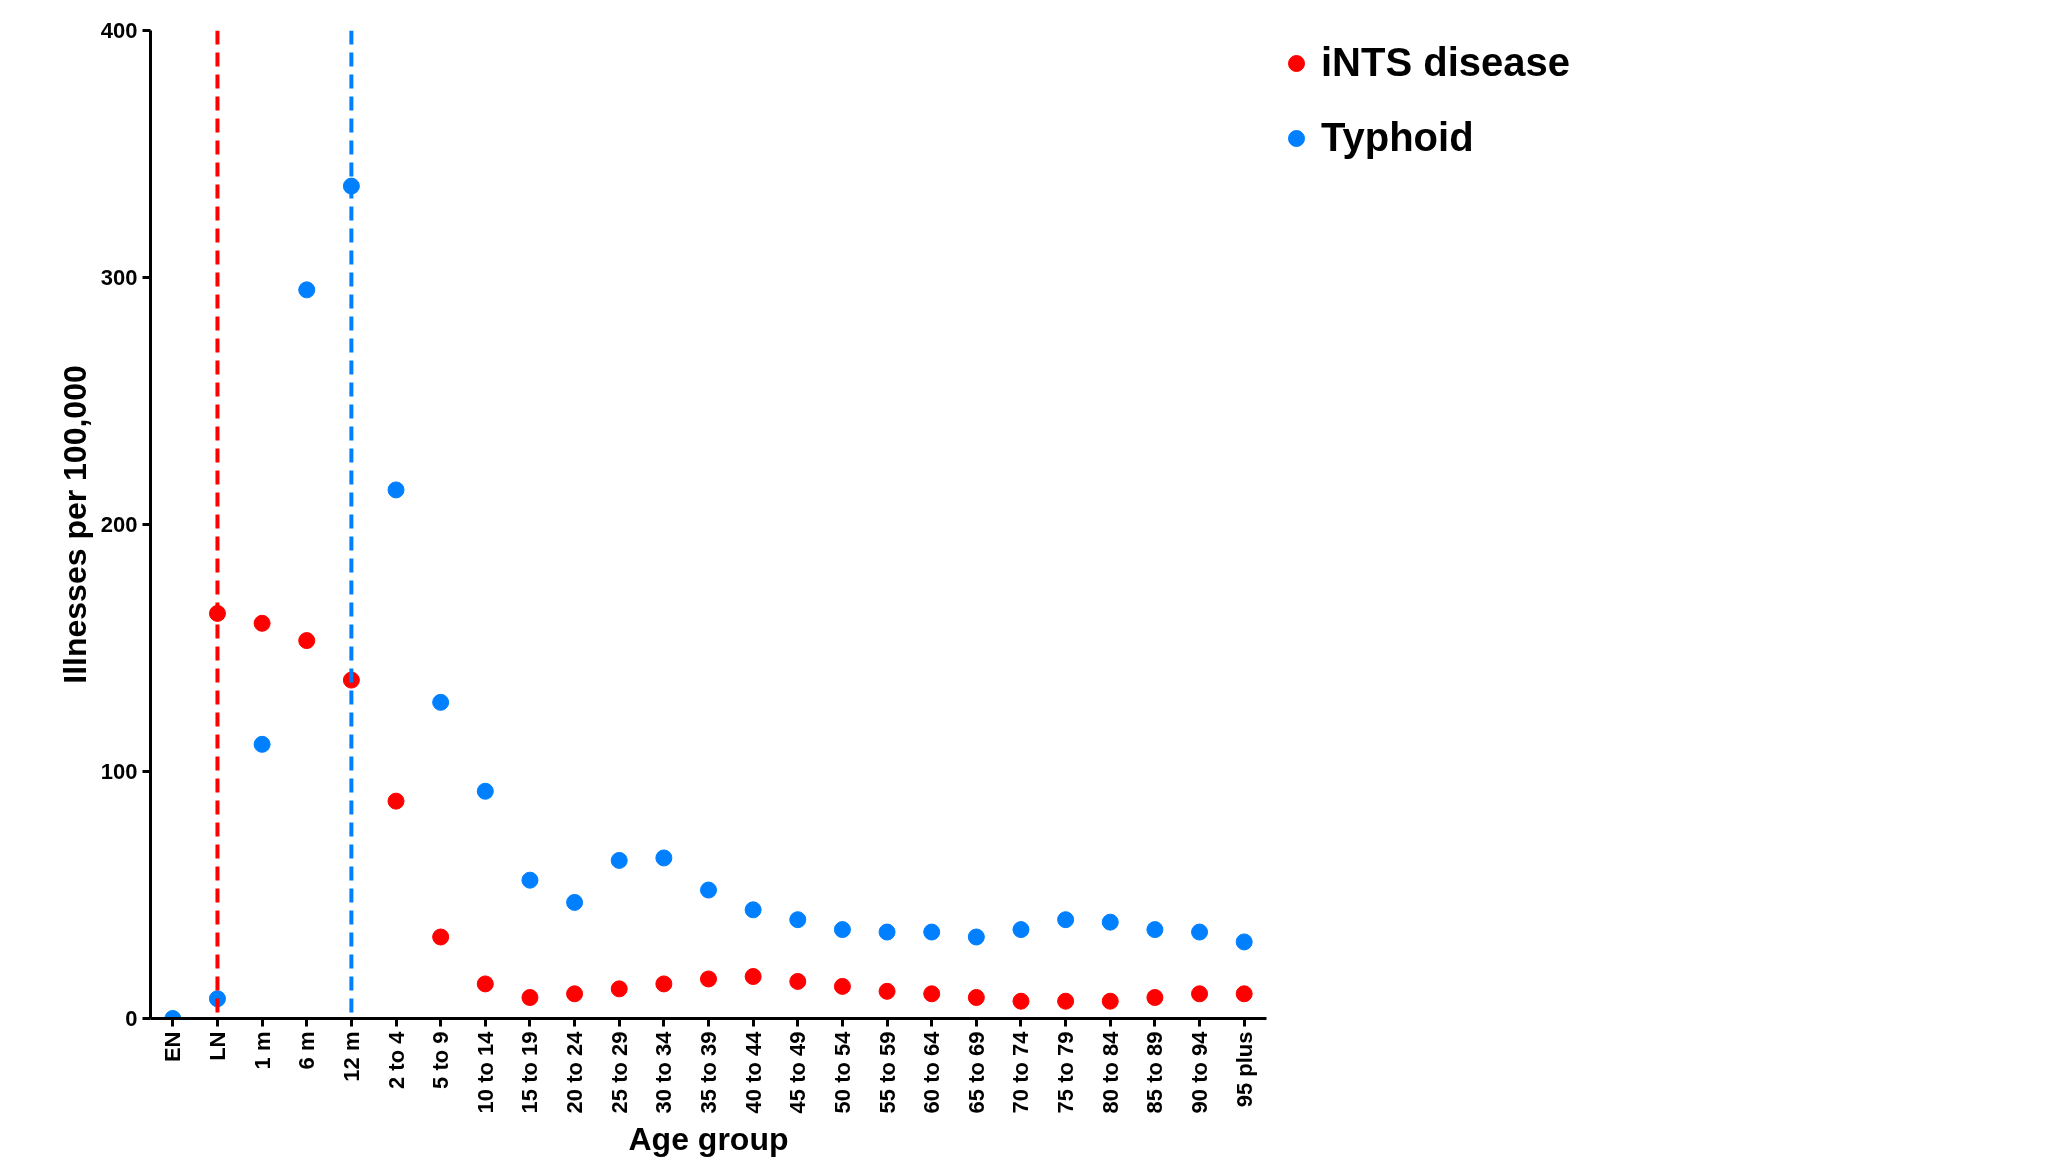 The width and height of the screenshot is (2053, 1175). What do you see at coordinates (74, 524) in the screenshot?
I see `y-axis-title: Illnesses per 100,000` at bounding box center [74, 524].